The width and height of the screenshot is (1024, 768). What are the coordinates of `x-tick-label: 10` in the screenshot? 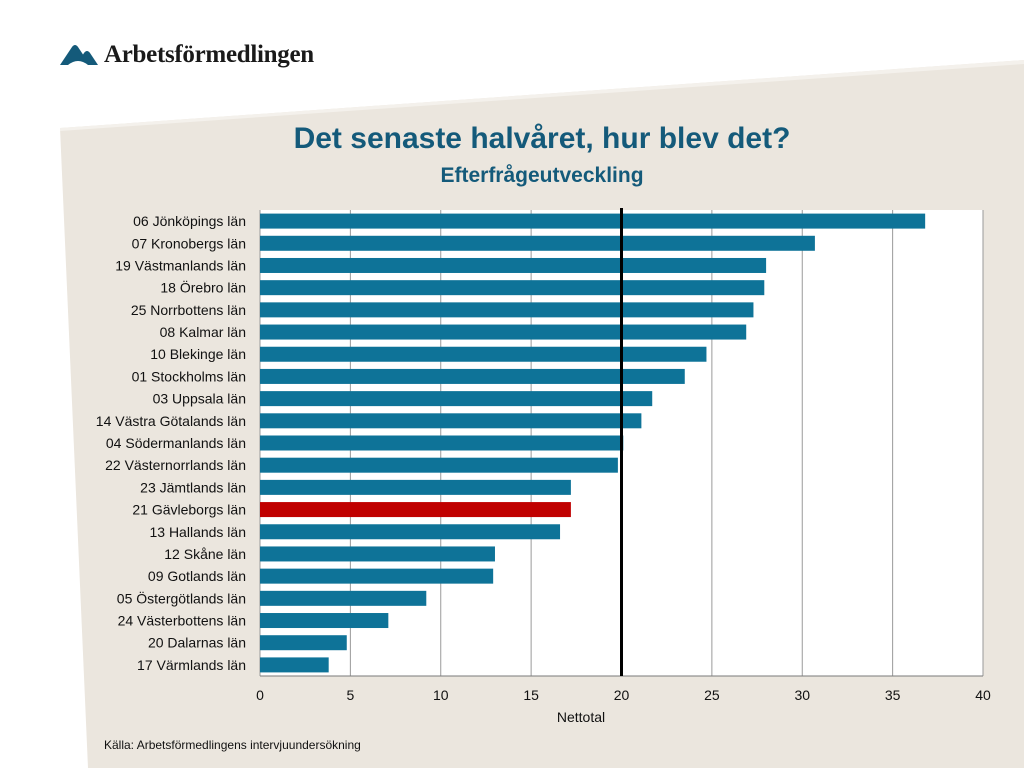 It's located at (441, 695).